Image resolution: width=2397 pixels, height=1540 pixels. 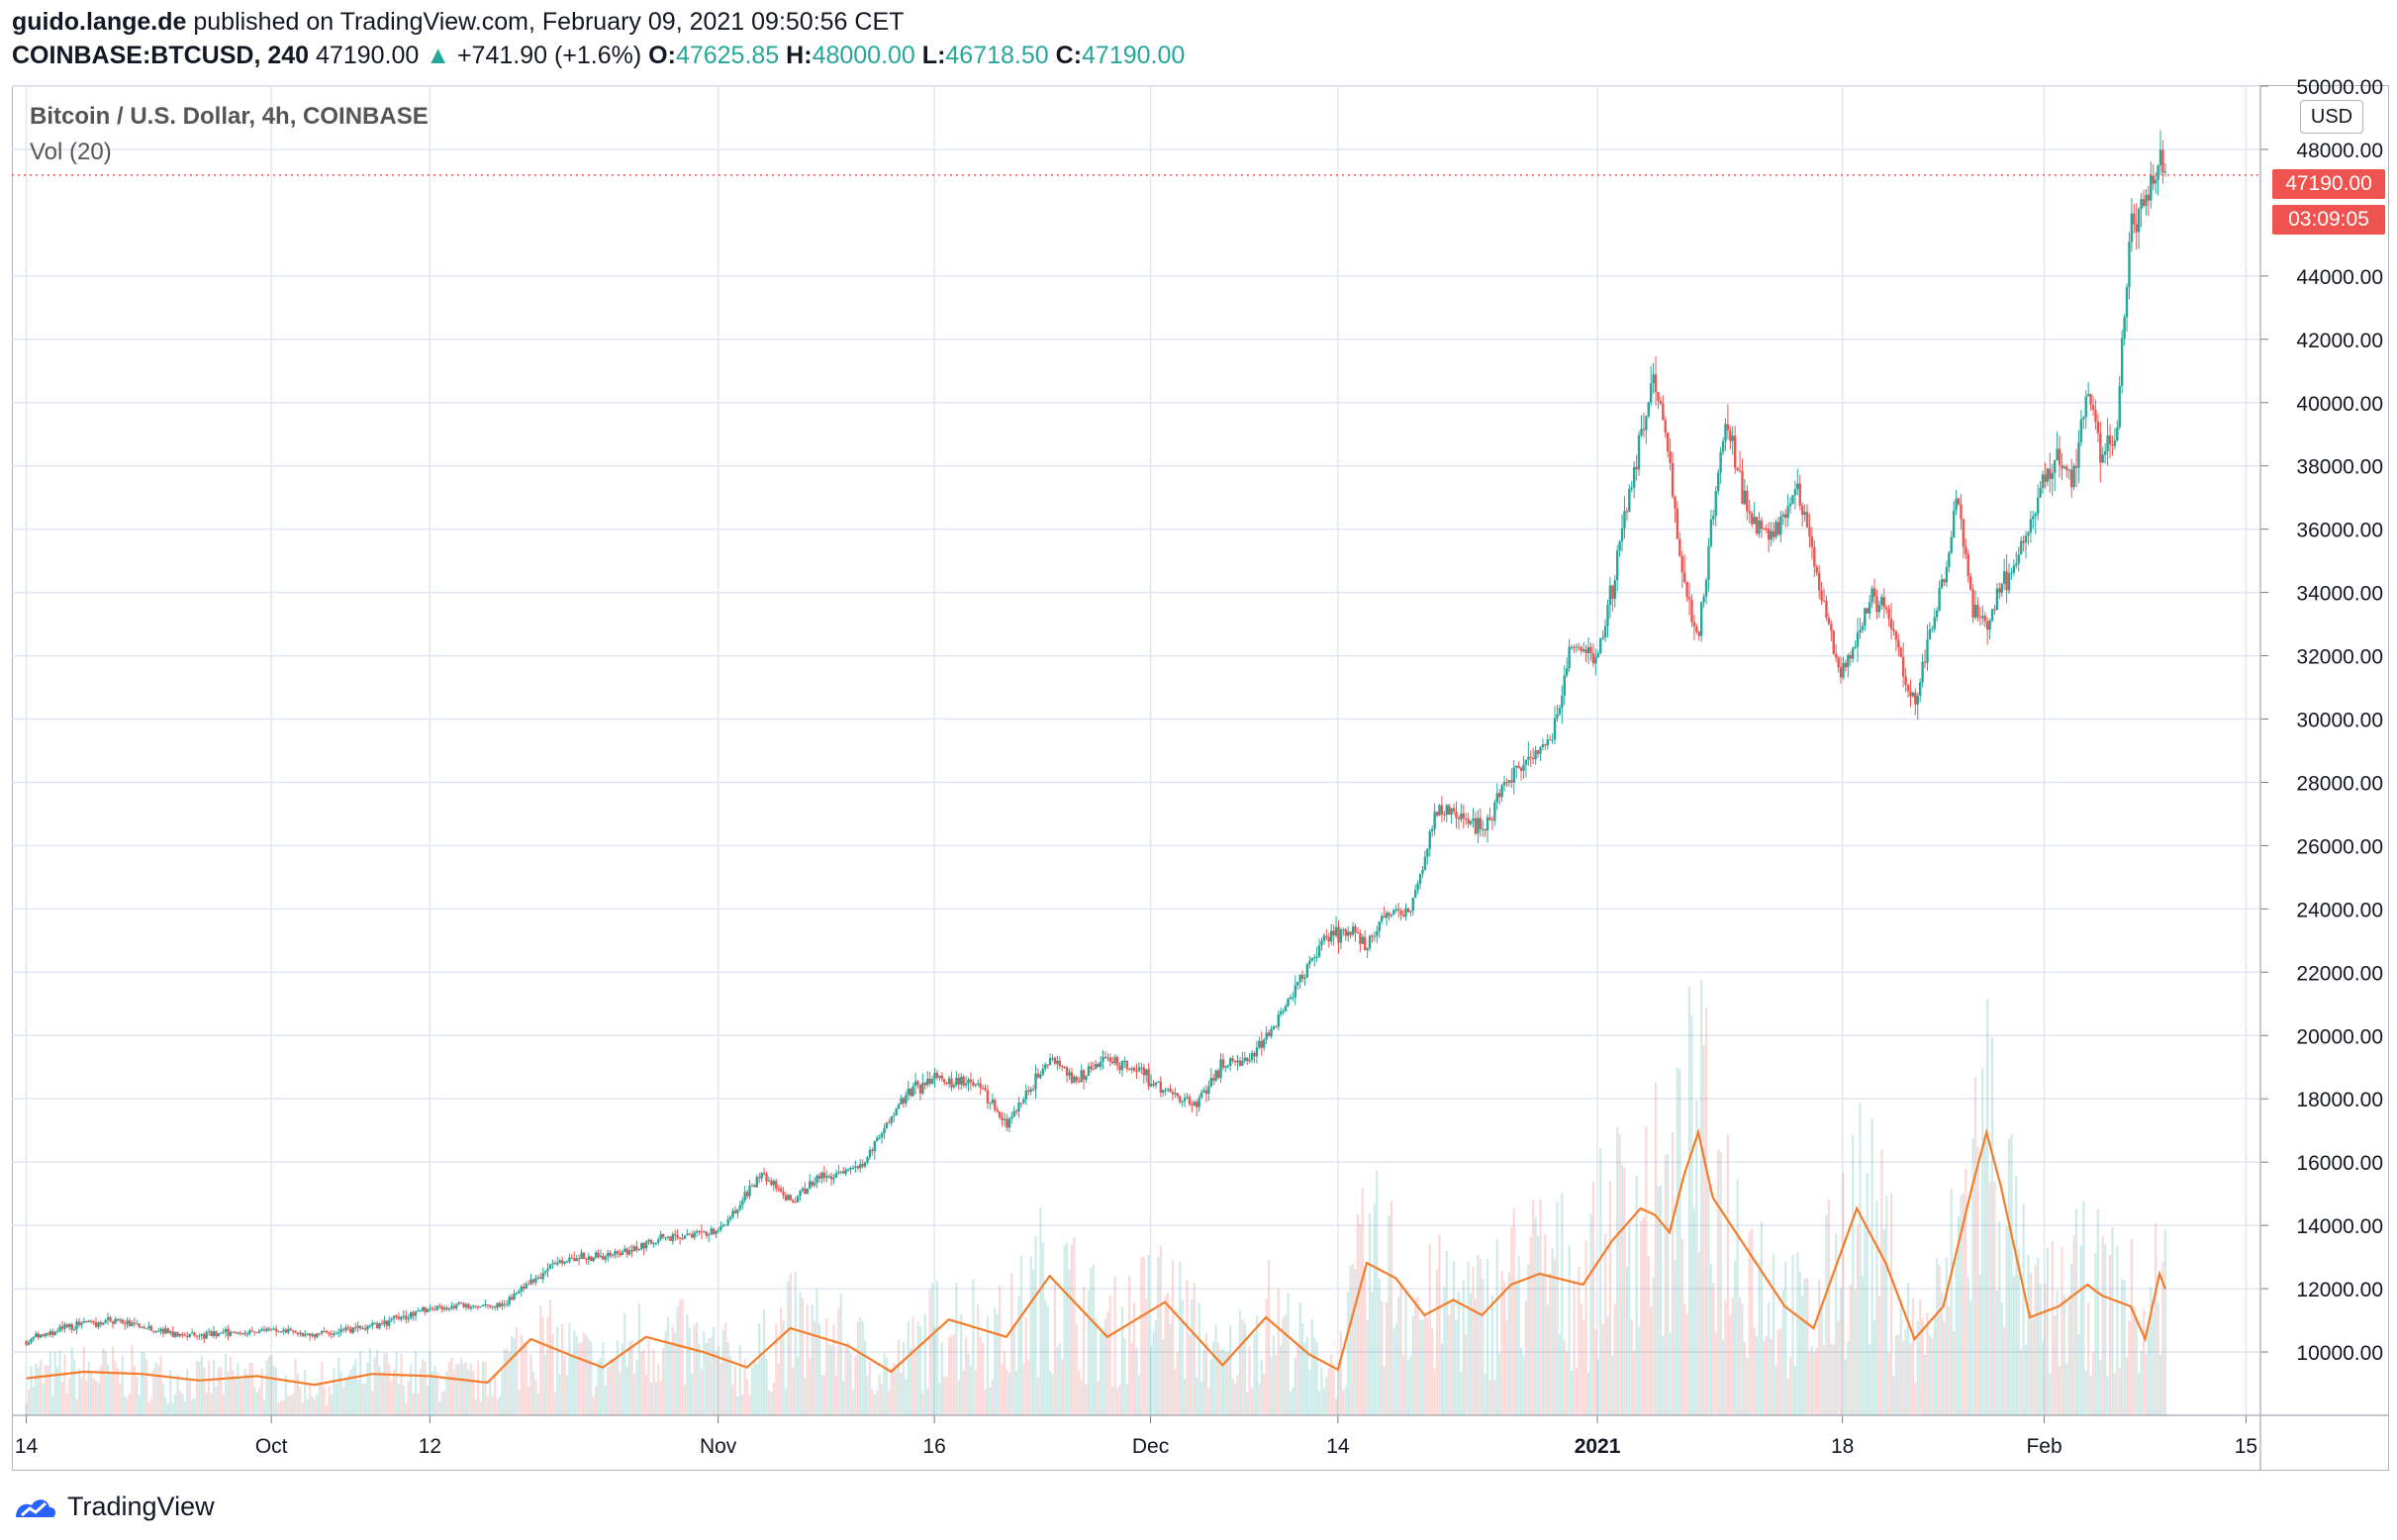 What do you see at coordinates (35, 1506) in the screenshot?
I see `tradingview-logo-icon` at bounding box center [35, 1506].